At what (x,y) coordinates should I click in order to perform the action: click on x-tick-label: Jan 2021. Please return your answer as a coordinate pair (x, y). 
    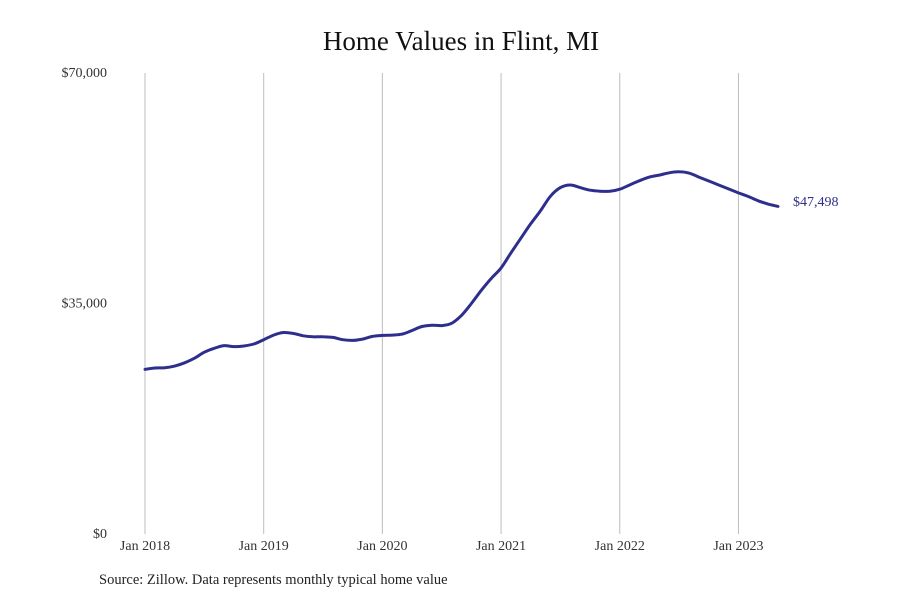
    Looking at the image, I should click on (501, 546).